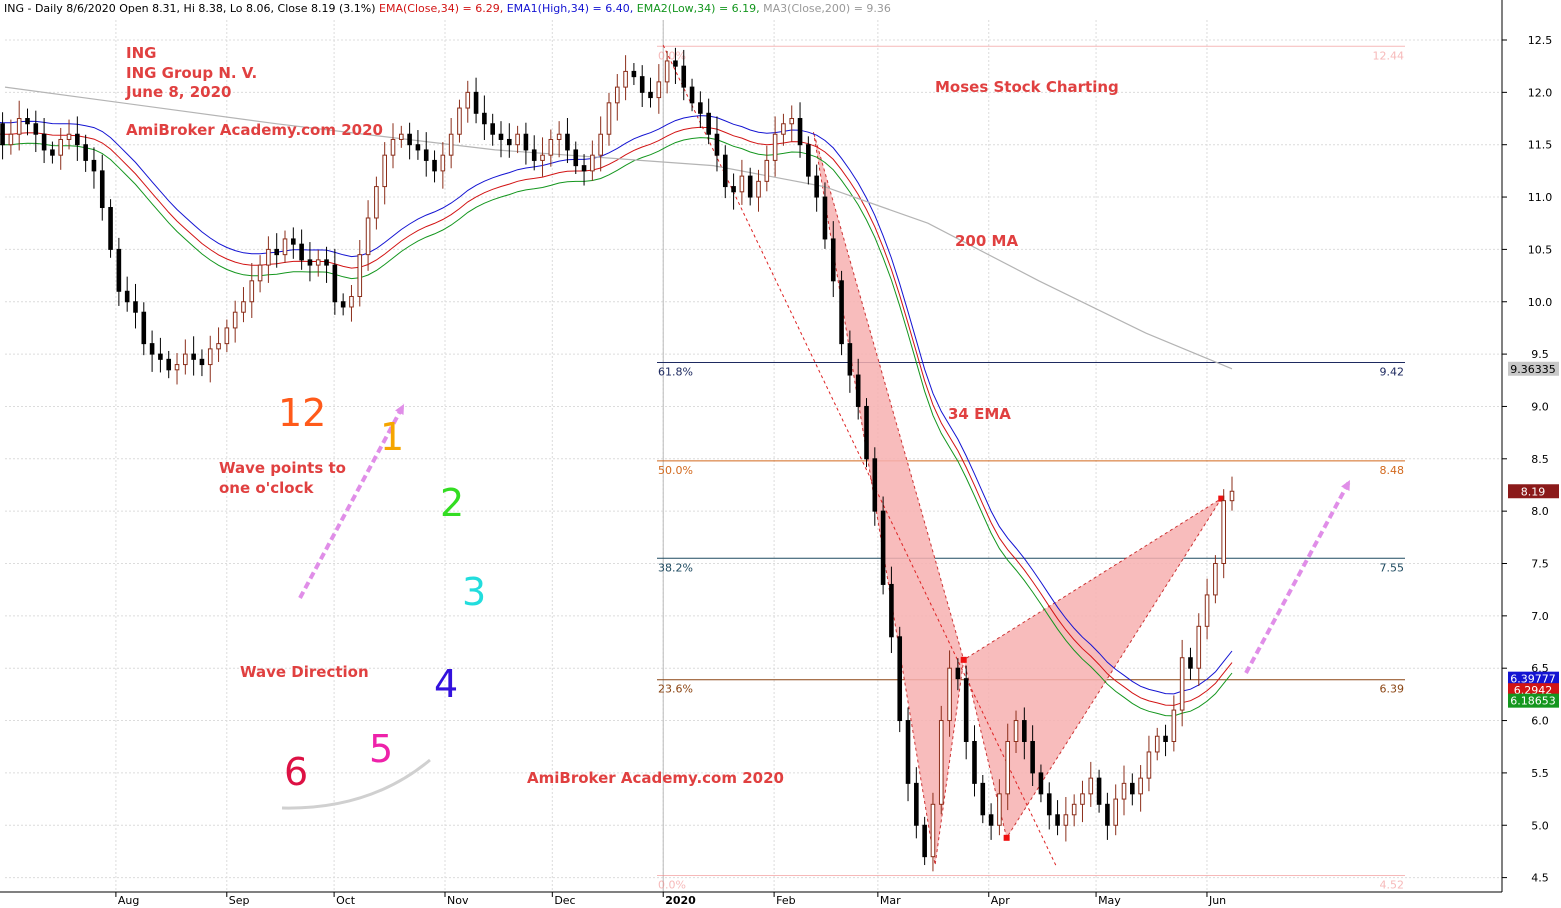 The image size is (1561, 908). I want to click on y-tick-label: 5.0, so click(1540, 825).